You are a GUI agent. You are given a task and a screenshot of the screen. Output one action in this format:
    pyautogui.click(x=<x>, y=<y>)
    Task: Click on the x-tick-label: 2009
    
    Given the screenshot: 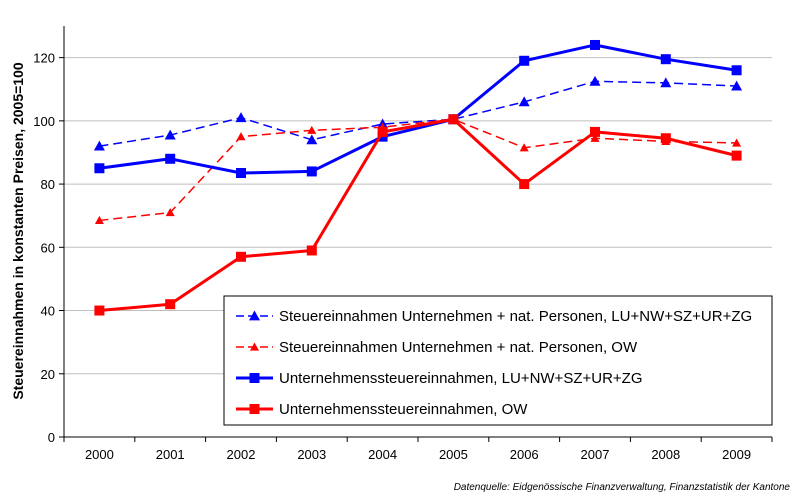 What is the action you would take?
    pyautogui.click(x=736, y=454)
    